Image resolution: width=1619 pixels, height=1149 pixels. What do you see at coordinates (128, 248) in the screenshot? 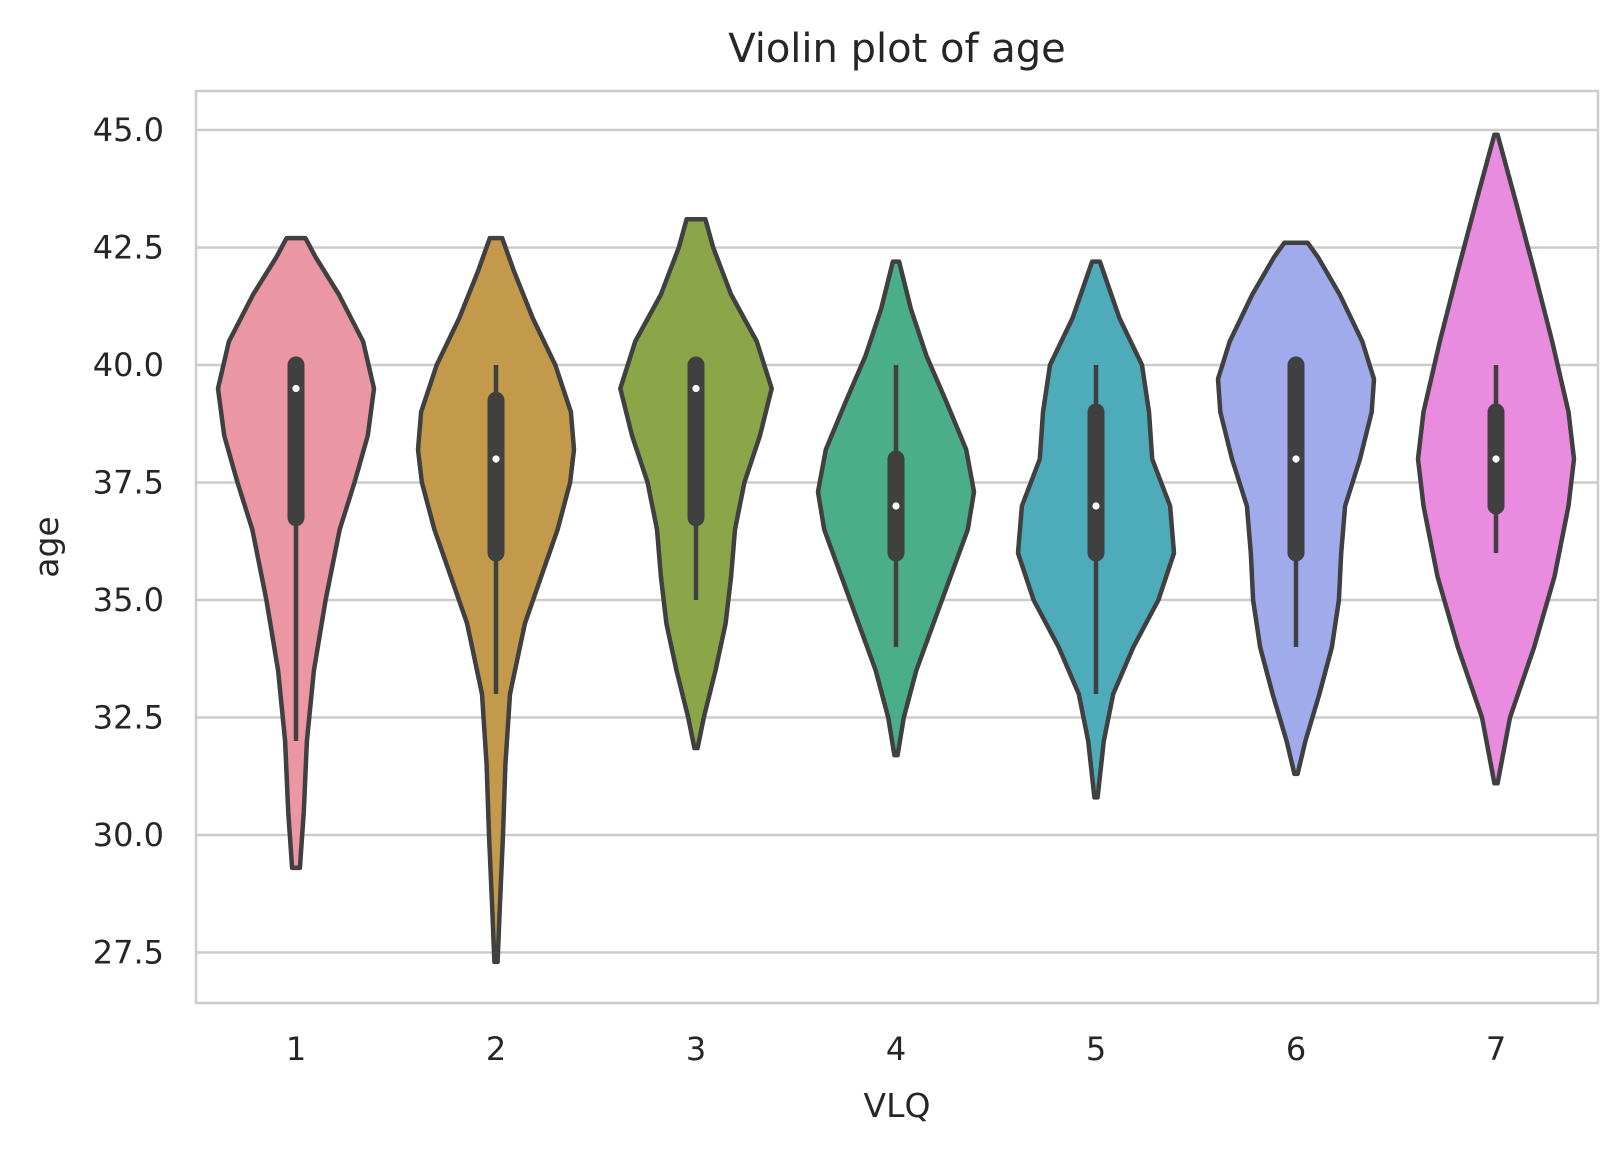
I see `y-tick-label: 42.5` at bounding box center [128, 248].